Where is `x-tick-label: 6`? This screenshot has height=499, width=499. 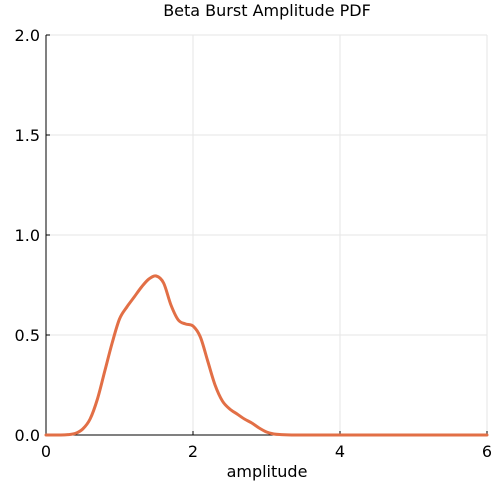
x-tick-label: 6 is located at coordinates (487, 451).